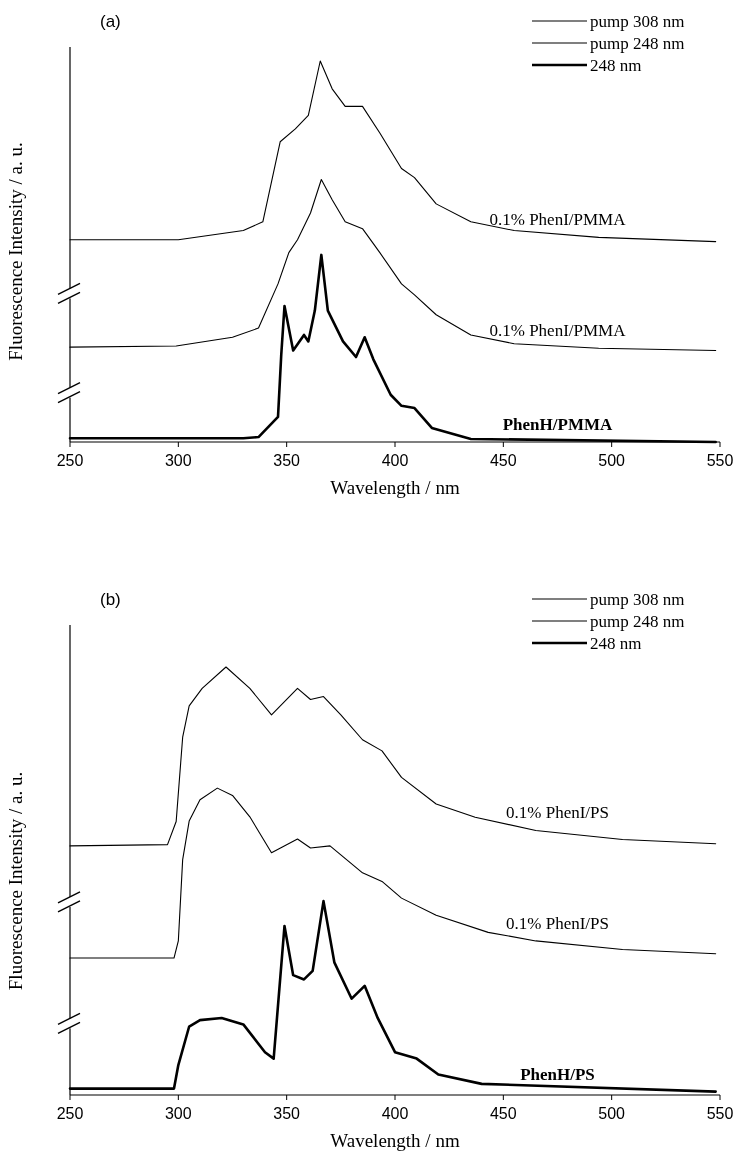  What do you see at coordinates (557, 1074) in the screenshot?
I see `annotation: PhenH/PS` at bounding box center [557, 1074].